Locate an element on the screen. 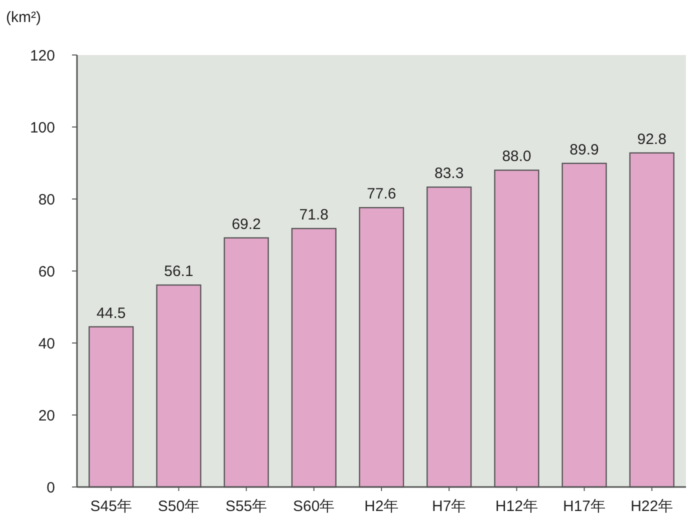 This screenshot has width=690, height=526. data-label: 89.9 is located at coordinates (584, 149).